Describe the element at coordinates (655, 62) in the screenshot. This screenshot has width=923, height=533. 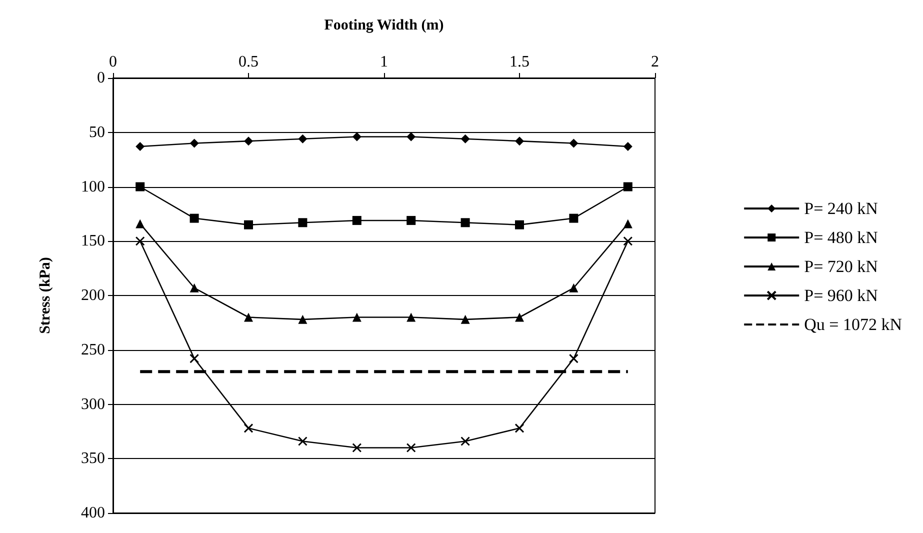
I see `x-tick-label: 2` at that location.